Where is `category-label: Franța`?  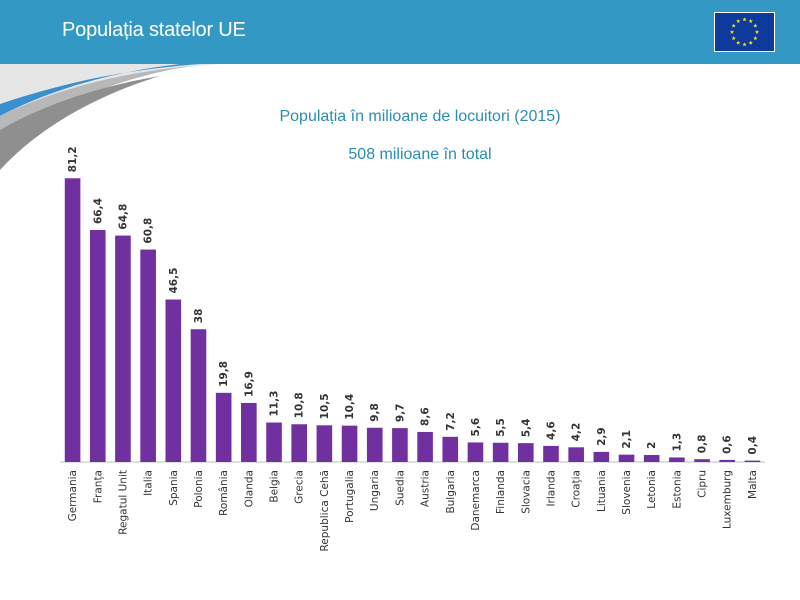 category-label: Franța is located at coordinates (98, 486).